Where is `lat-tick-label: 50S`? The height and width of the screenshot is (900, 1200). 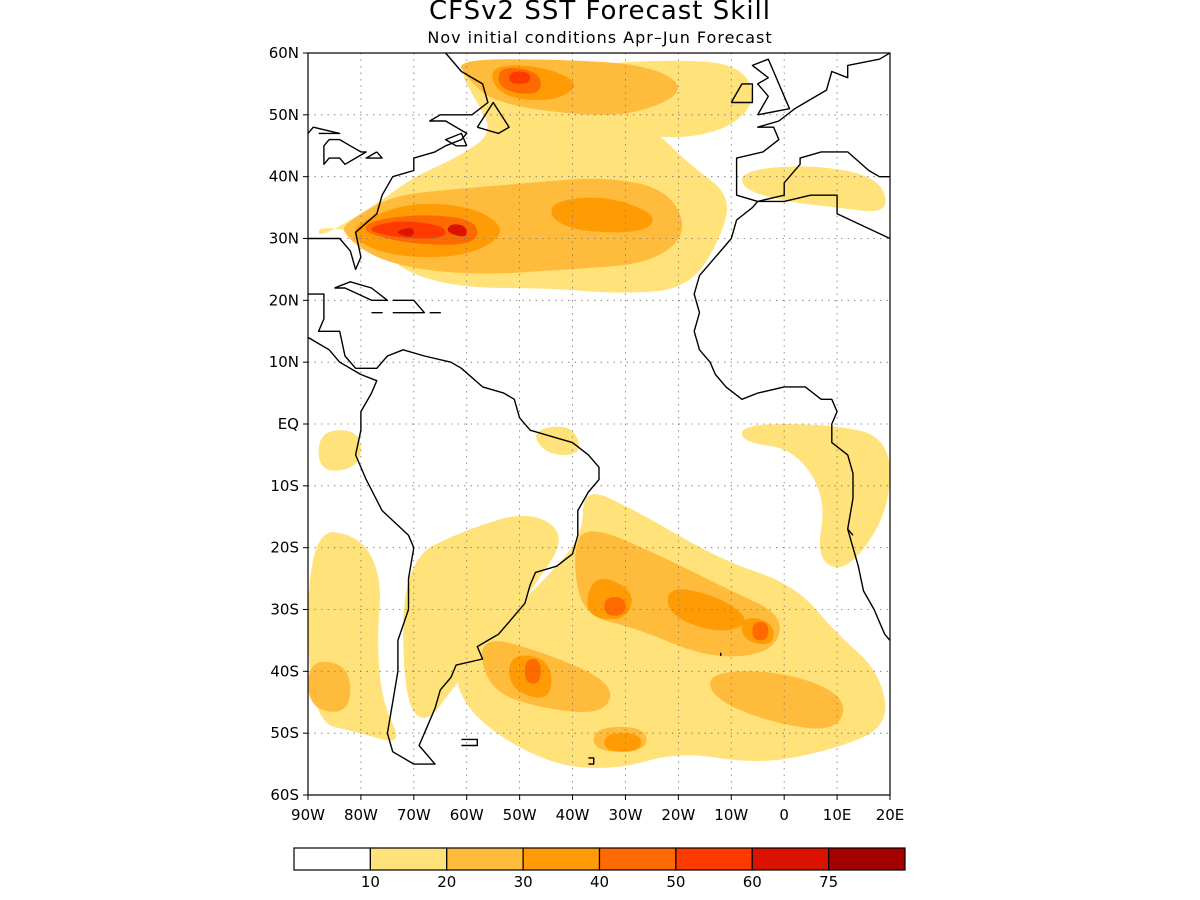
lat-tick-label: 50S is located at coordinates (284, 733).